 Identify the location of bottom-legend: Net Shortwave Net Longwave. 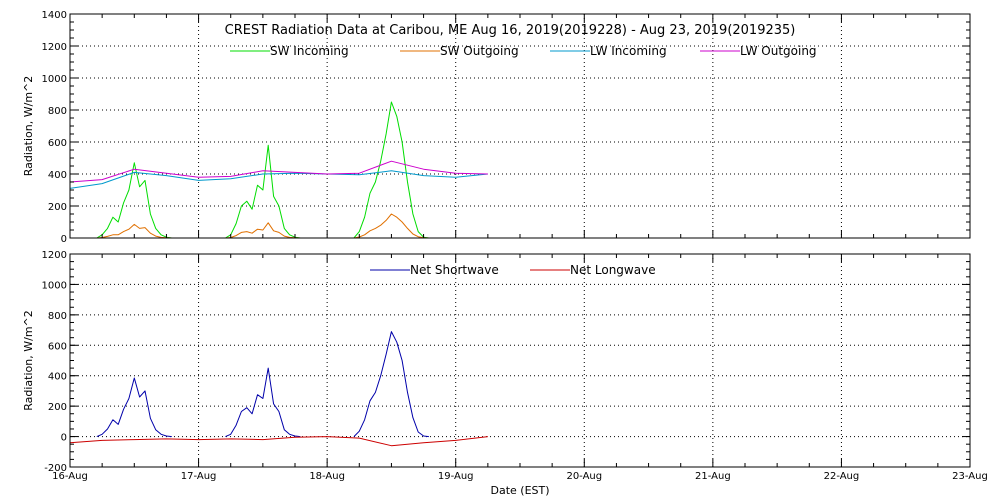
(513, 270).